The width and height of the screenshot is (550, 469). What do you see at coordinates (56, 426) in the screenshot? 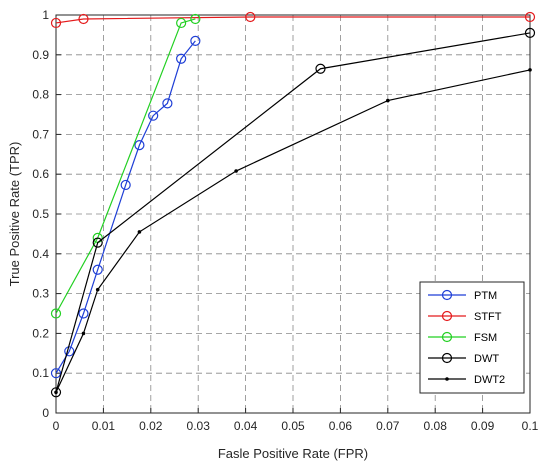
I see `x-tick-label: 0` at bounding box center [56, 426].